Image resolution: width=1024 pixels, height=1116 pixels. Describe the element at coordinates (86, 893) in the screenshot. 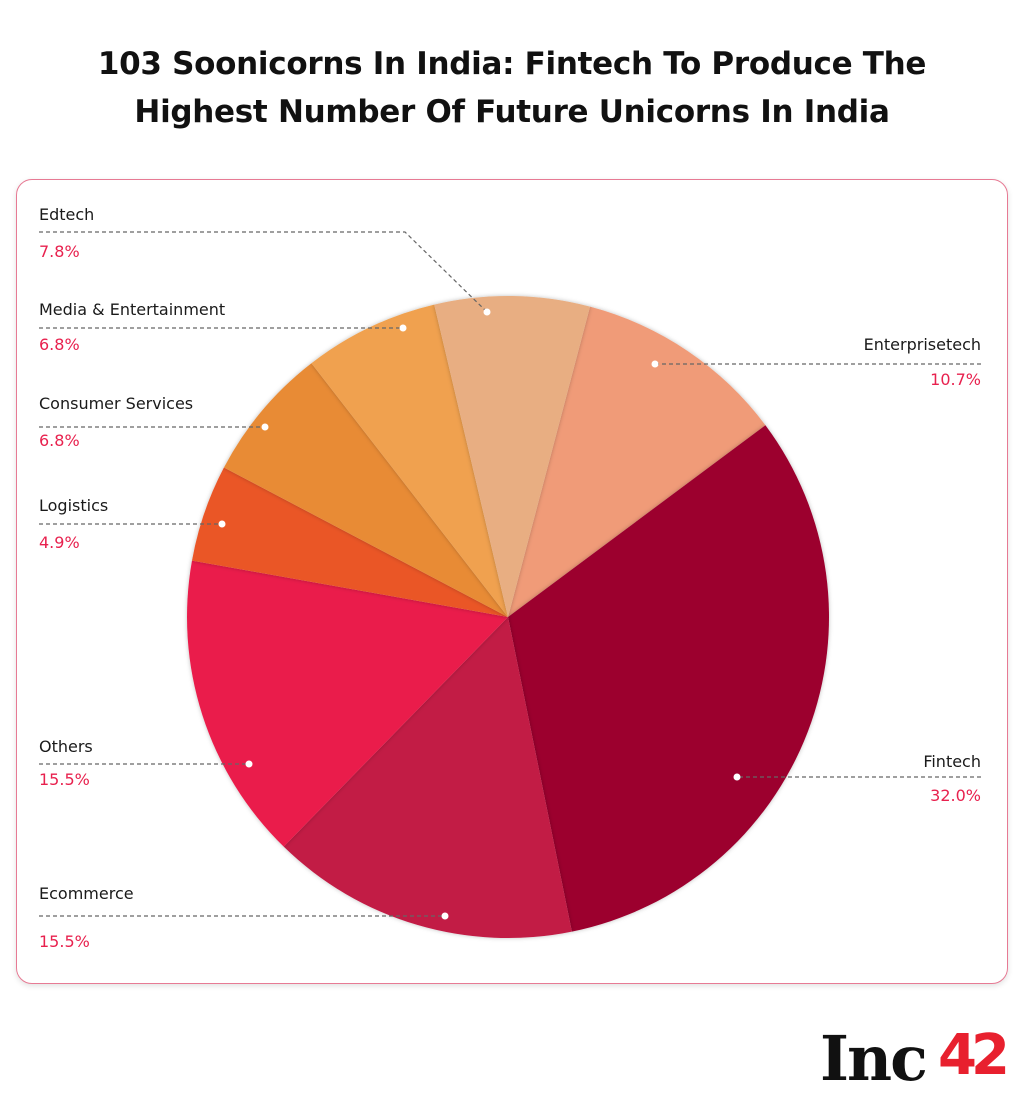

I see `slice-label-ecommerce: Ecommerce` at that location.